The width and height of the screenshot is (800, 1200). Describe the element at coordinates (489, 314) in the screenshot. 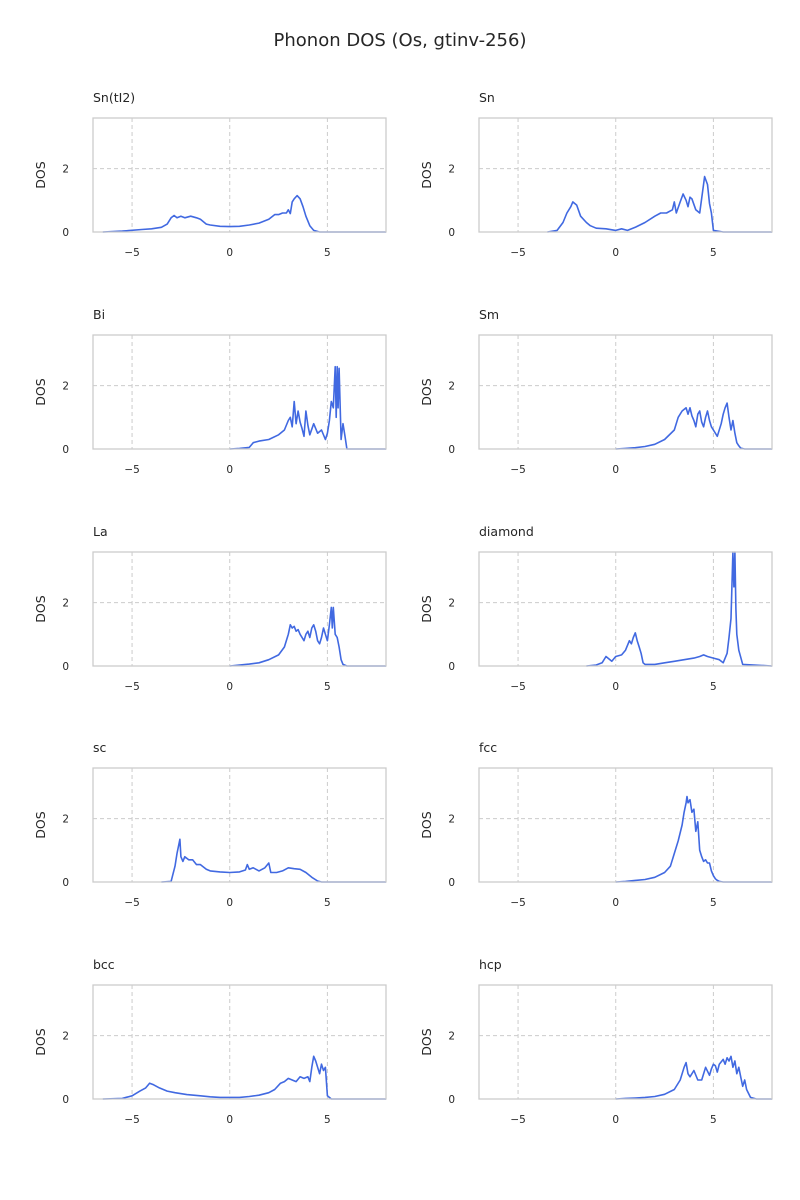

I see `subplot-title: Sm` at that location.